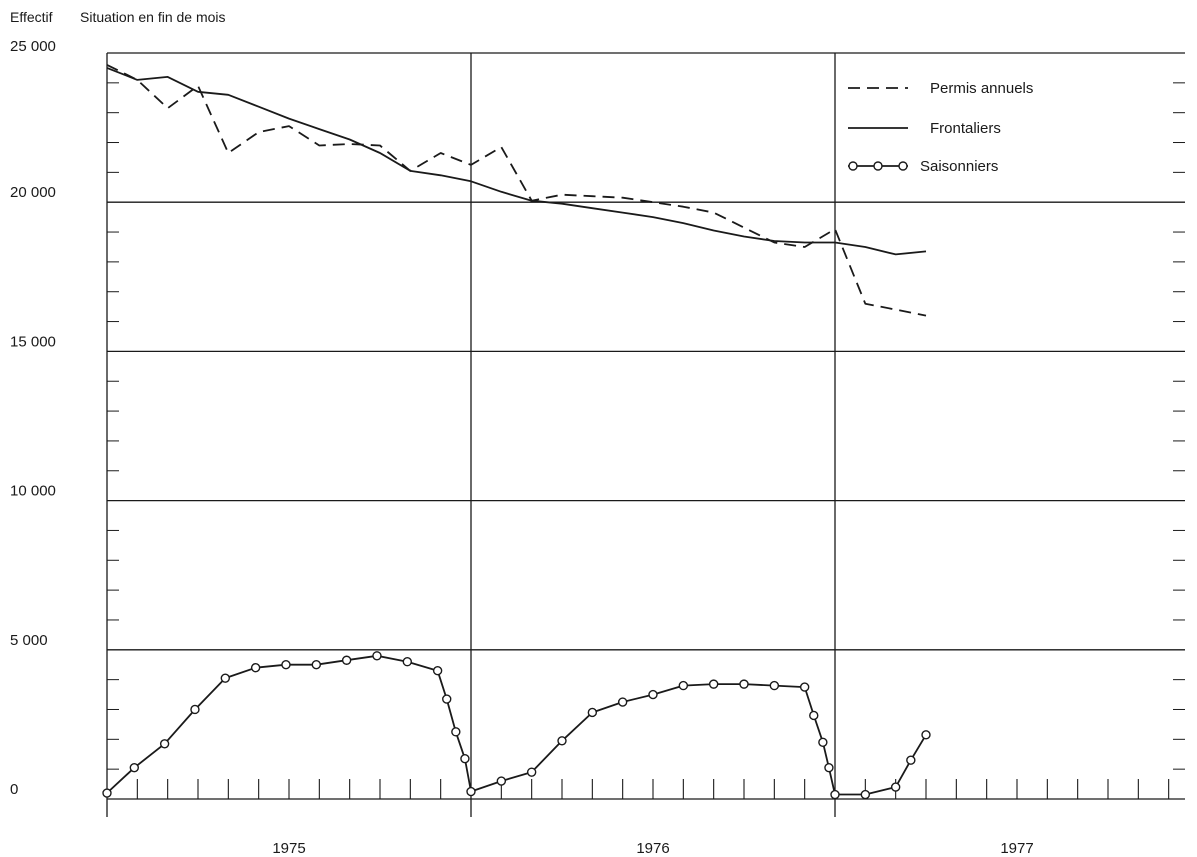 The width and height of the screenshot is (1197, 857). I want to click on chart-subtitle: Situation en fin de mois, so click(153, 17).